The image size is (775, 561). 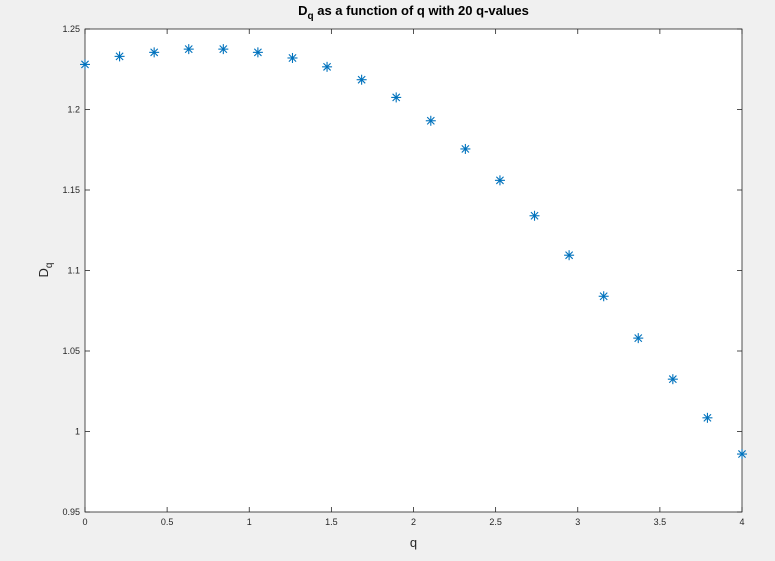 I want to click on x-tick-label: 1, so click(x=249, y=522).